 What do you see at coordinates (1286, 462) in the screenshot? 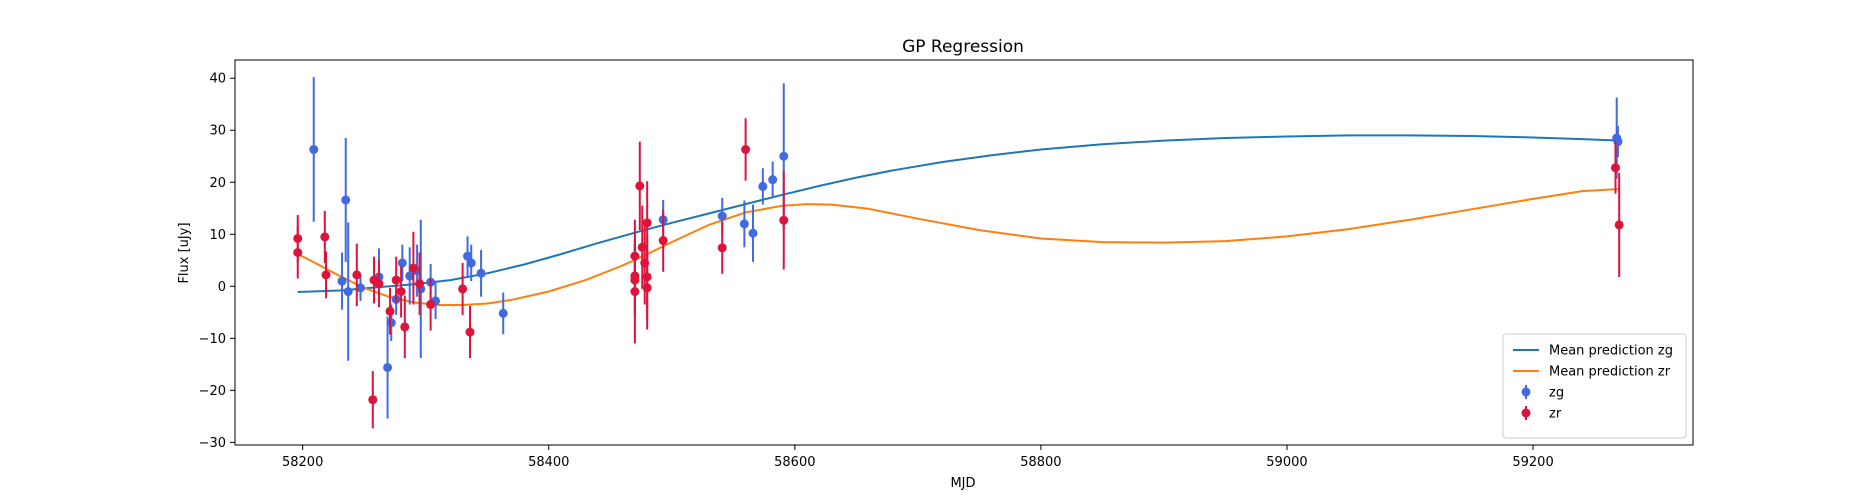
I see `x-tick-label: 59000` at bounding box center [1286, 462].